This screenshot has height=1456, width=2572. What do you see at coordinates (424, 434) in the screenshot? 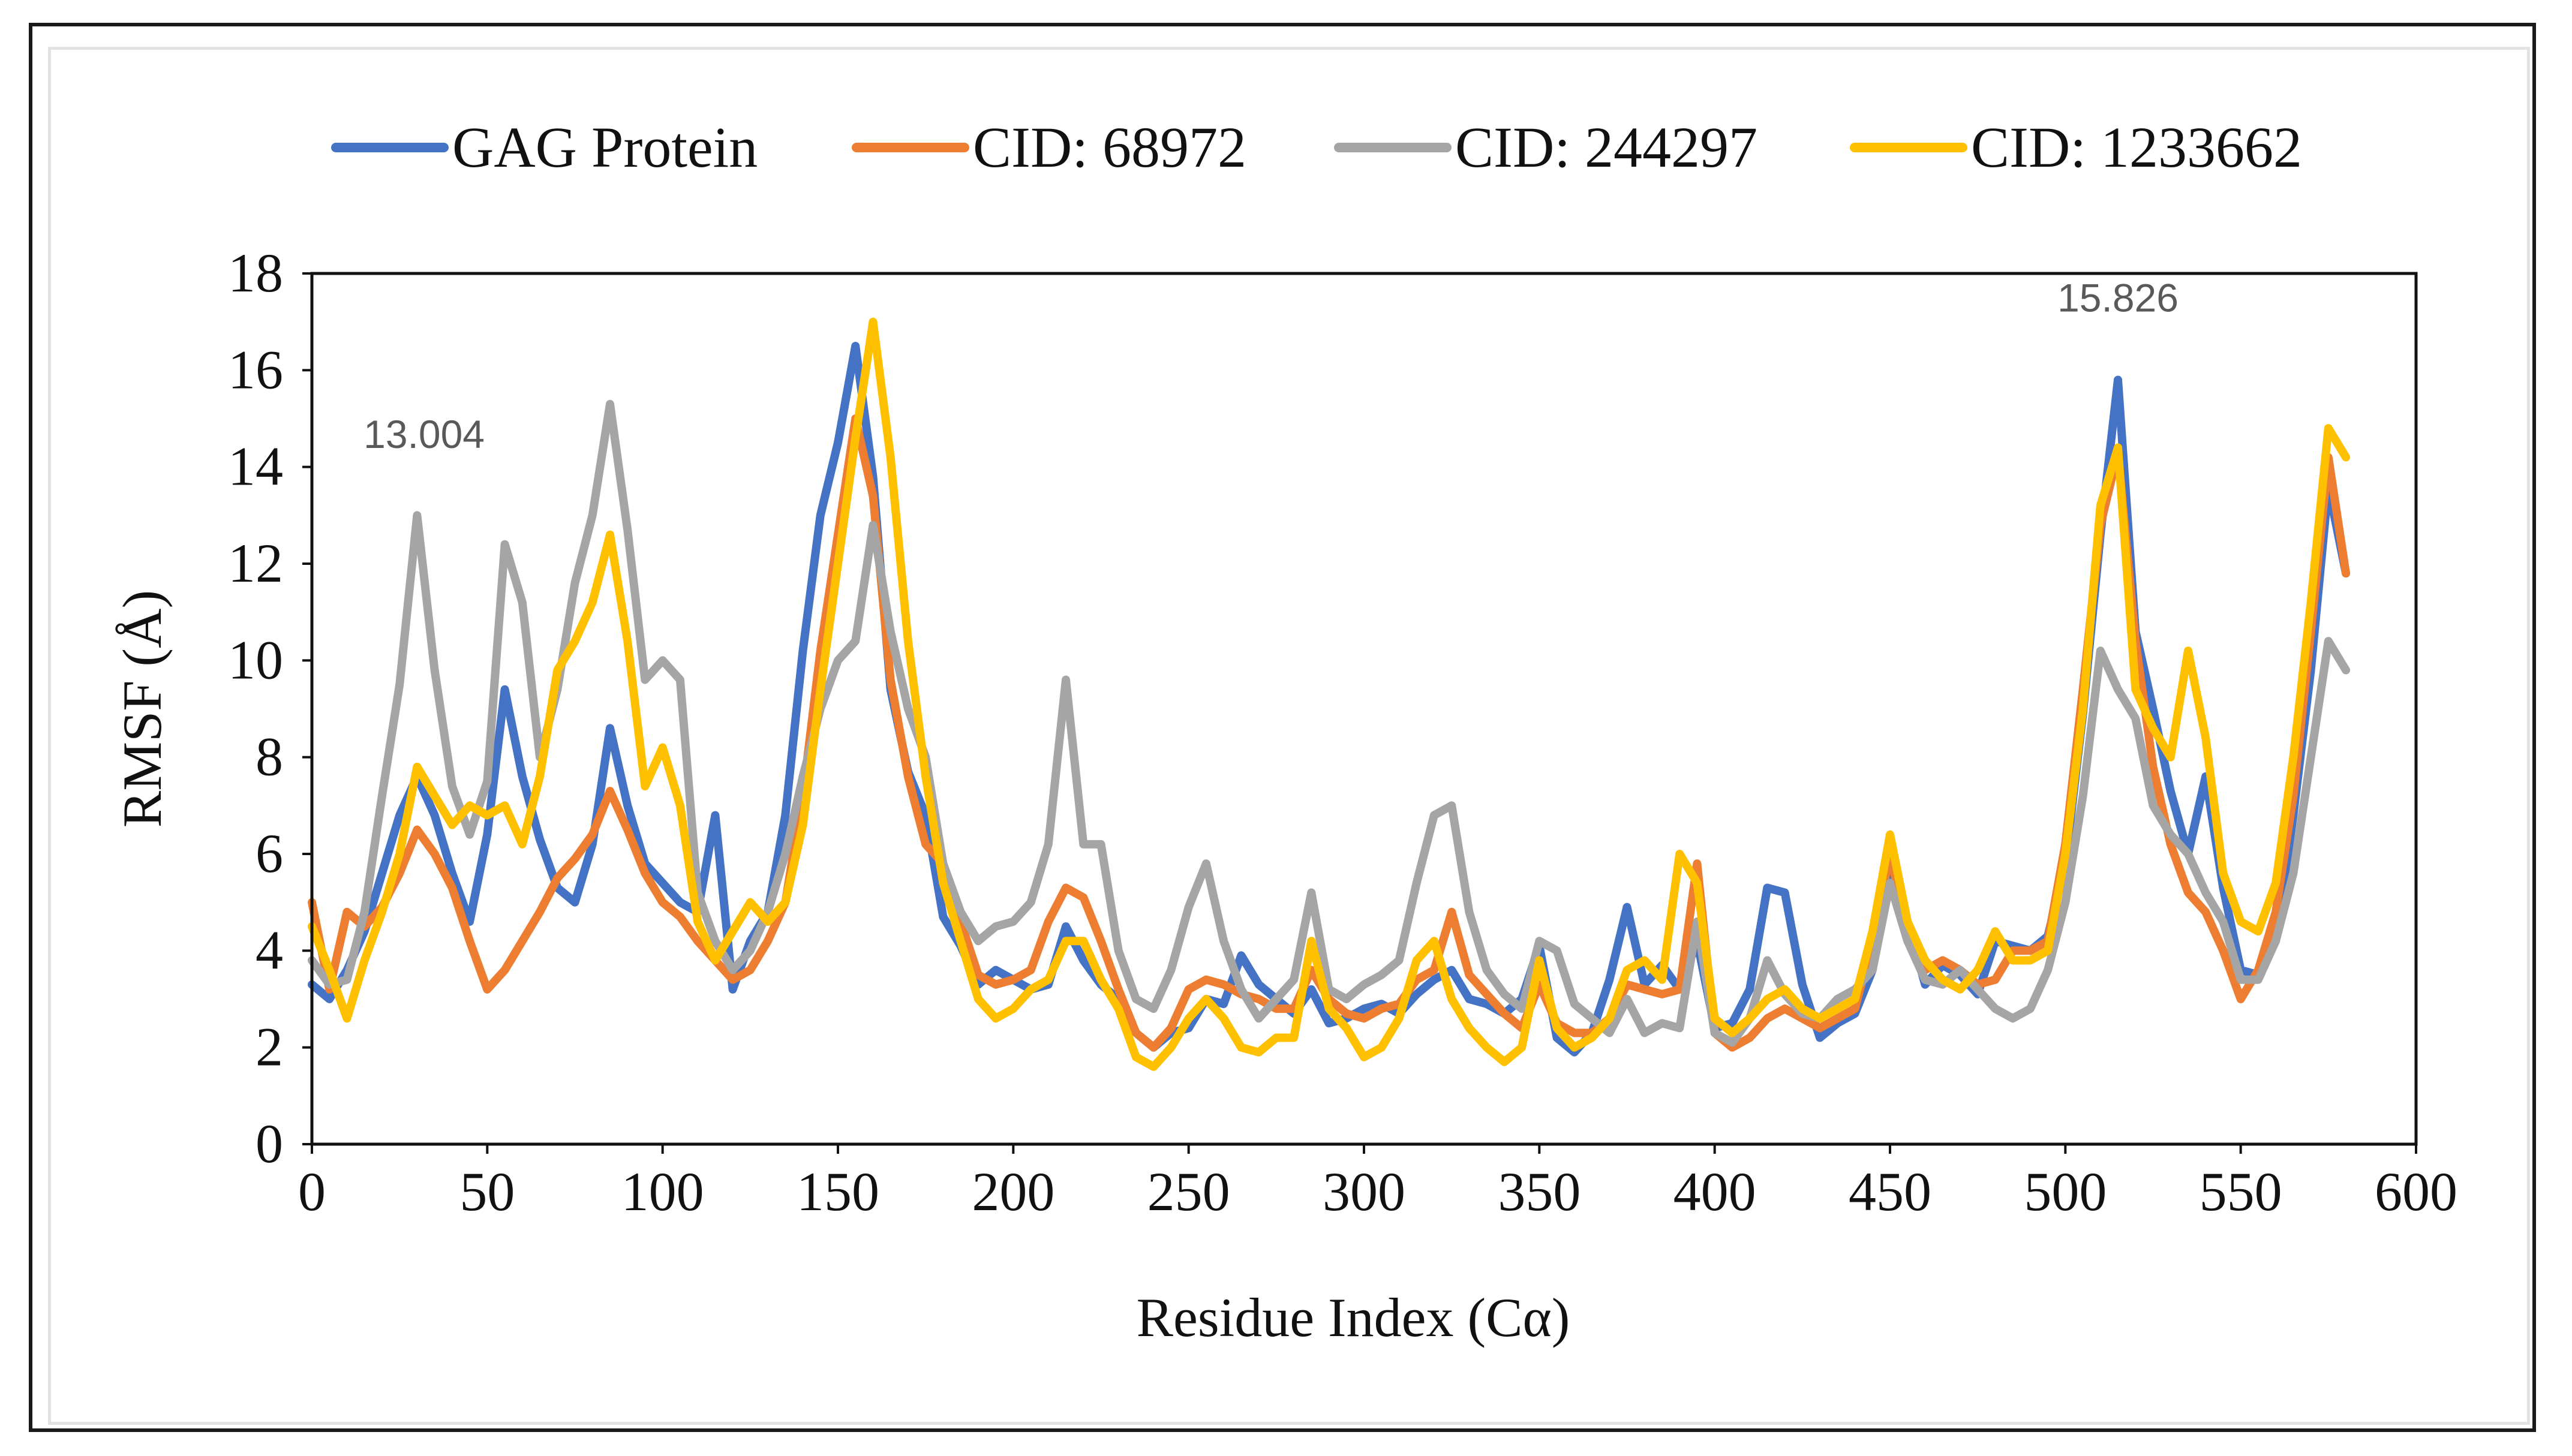
I see `peak-annotation: 13.004` at bounding box center [424, 434].